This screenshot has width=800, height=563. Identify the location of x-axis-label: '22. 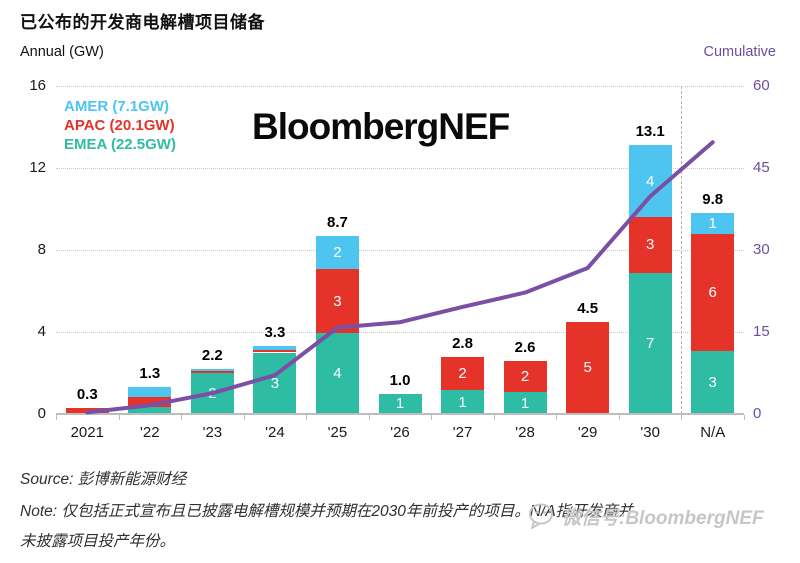
(150, 432).